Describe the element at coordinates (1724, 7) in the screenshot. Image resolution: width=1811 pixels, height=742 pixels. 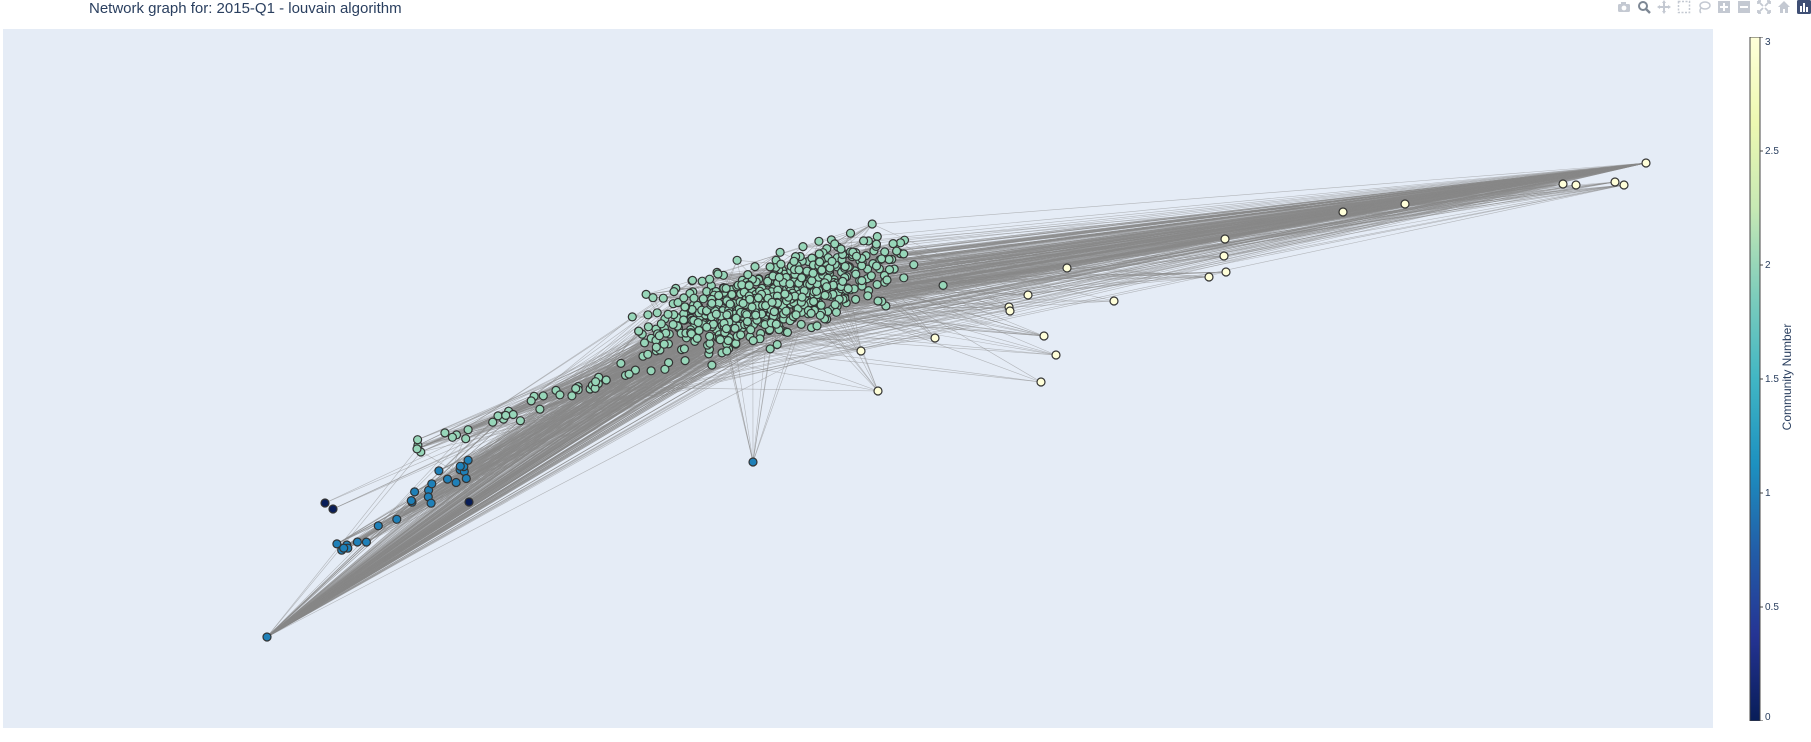
I see `zoom-in-icon` at that location.